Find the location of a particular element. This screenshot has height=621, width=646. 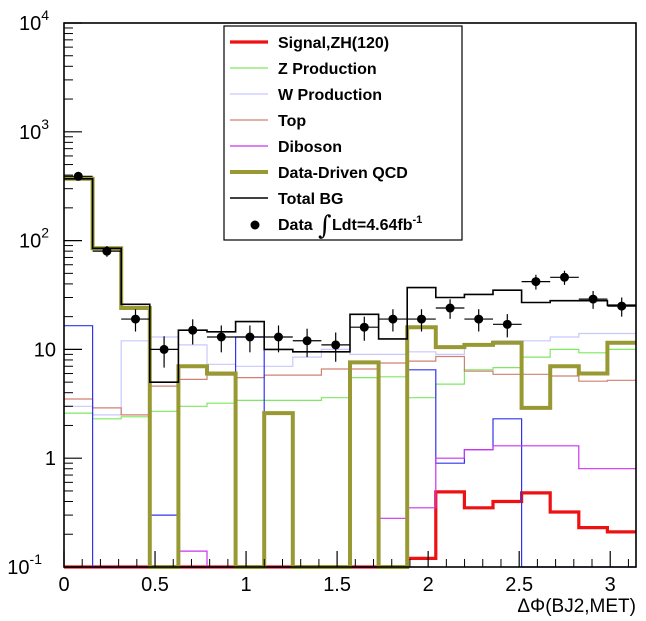

legend-entry-totalbg: Total BG is located at coordinates (286, 199).